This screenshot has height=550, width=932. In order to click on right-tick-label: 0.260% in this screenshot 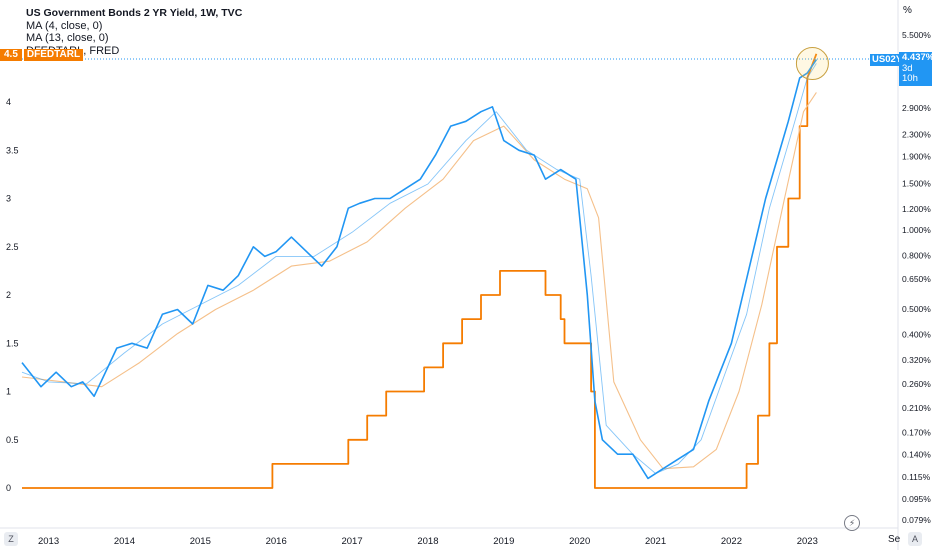, I will do `click(916, 384)`.